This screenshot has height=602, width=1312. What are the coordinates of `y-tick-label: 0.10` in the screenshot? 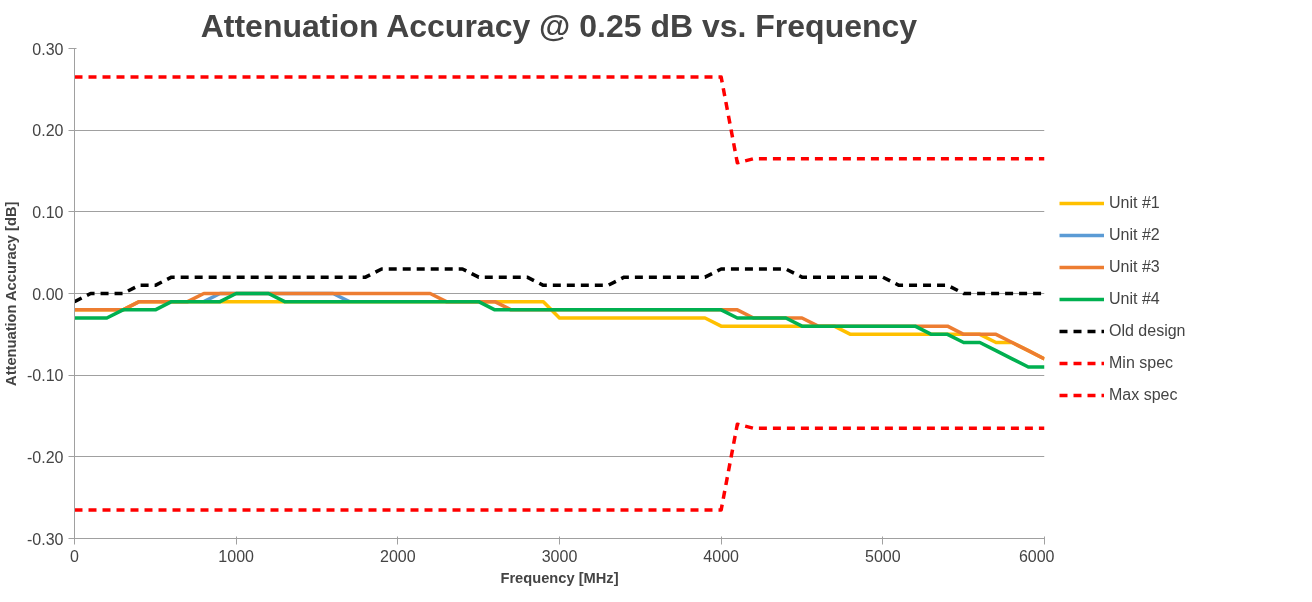 It's located at (48, 212).